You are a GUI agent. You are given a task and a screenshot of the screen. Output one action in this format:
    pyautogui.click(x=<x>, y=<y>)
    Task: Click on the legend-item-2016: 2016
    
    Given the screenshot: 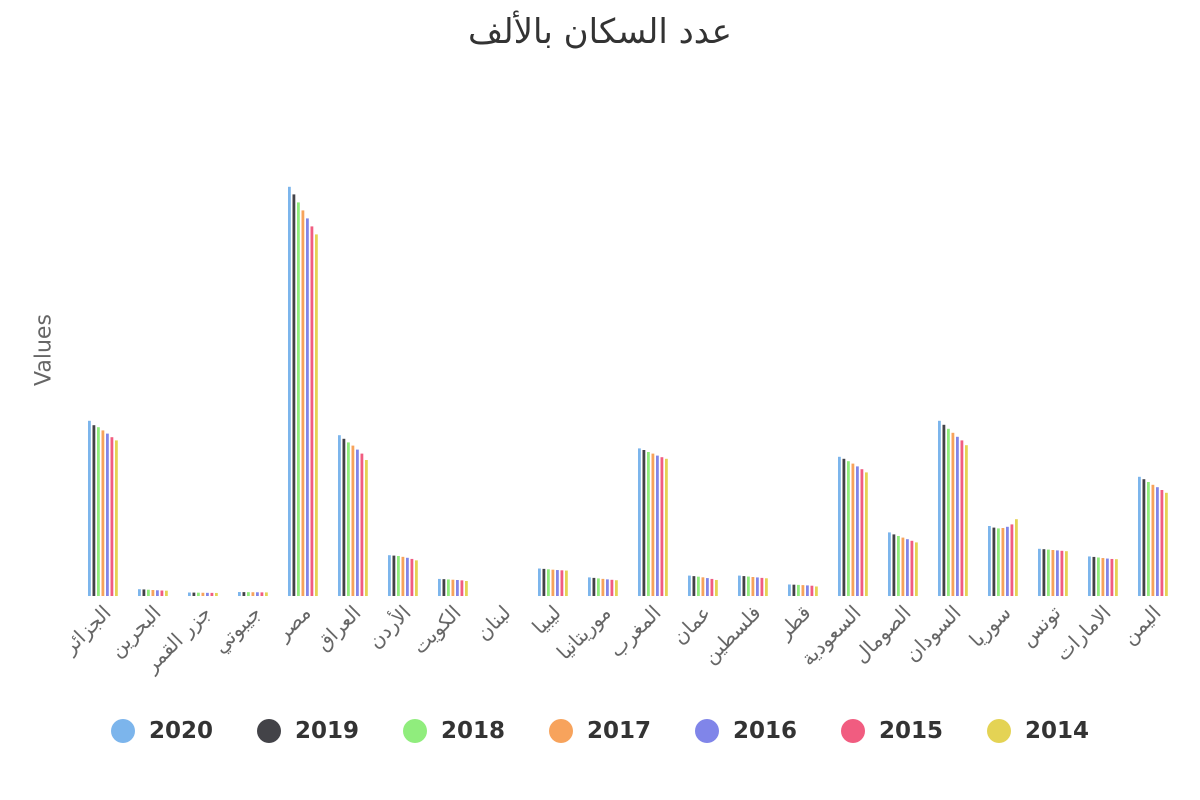 What is the action you would take?
    pyautogui.click(x=746, y=731)
    